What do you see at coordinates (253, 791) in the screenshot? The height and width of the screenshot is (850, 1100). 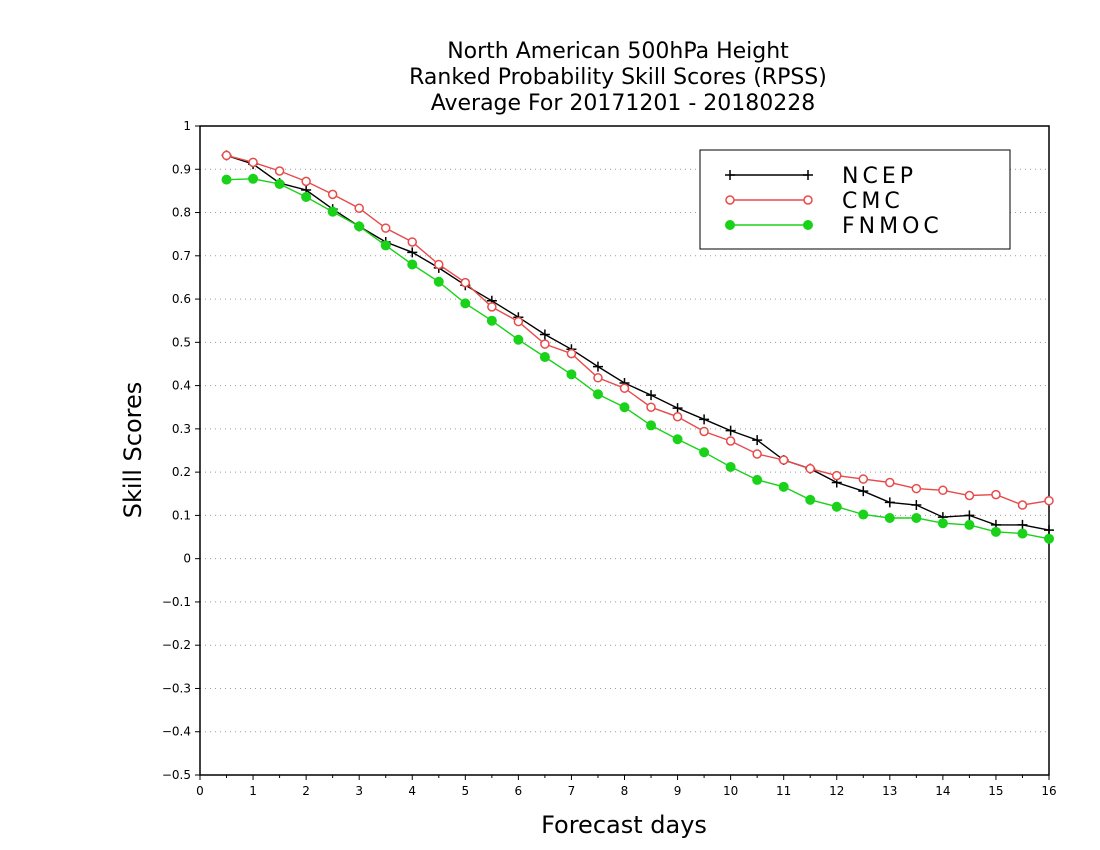 I see `x-tick-label: 1` at bounding box center [253, 791].